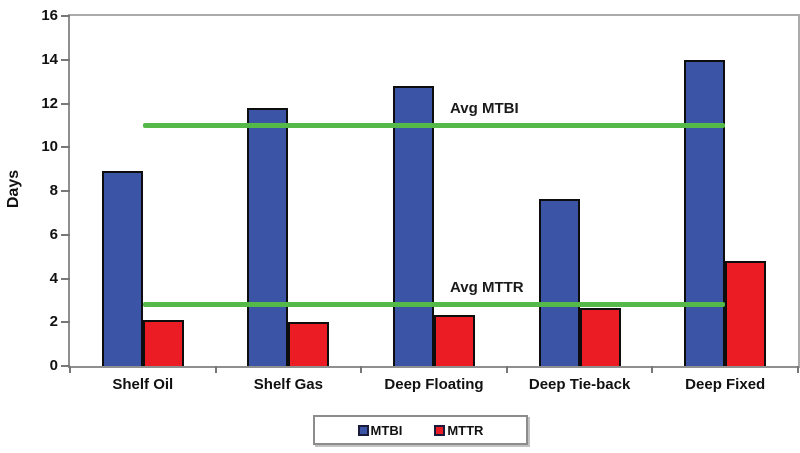  I want to click on x-category-label-shelf-gas: Shelf Gas, so click(288, 384).